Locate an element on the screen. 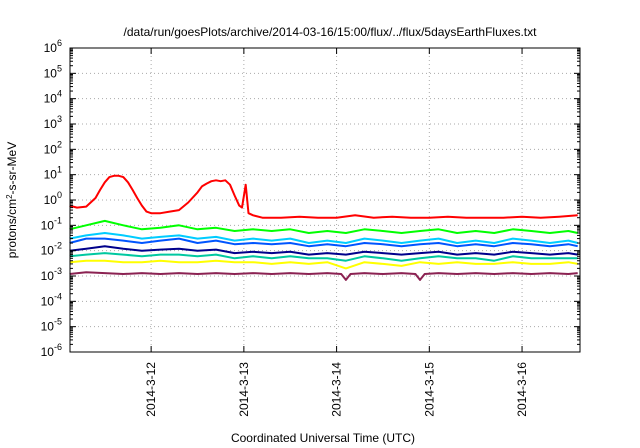  y-tick-label: 10⁻⁶ is located at coordinates (51, 350).